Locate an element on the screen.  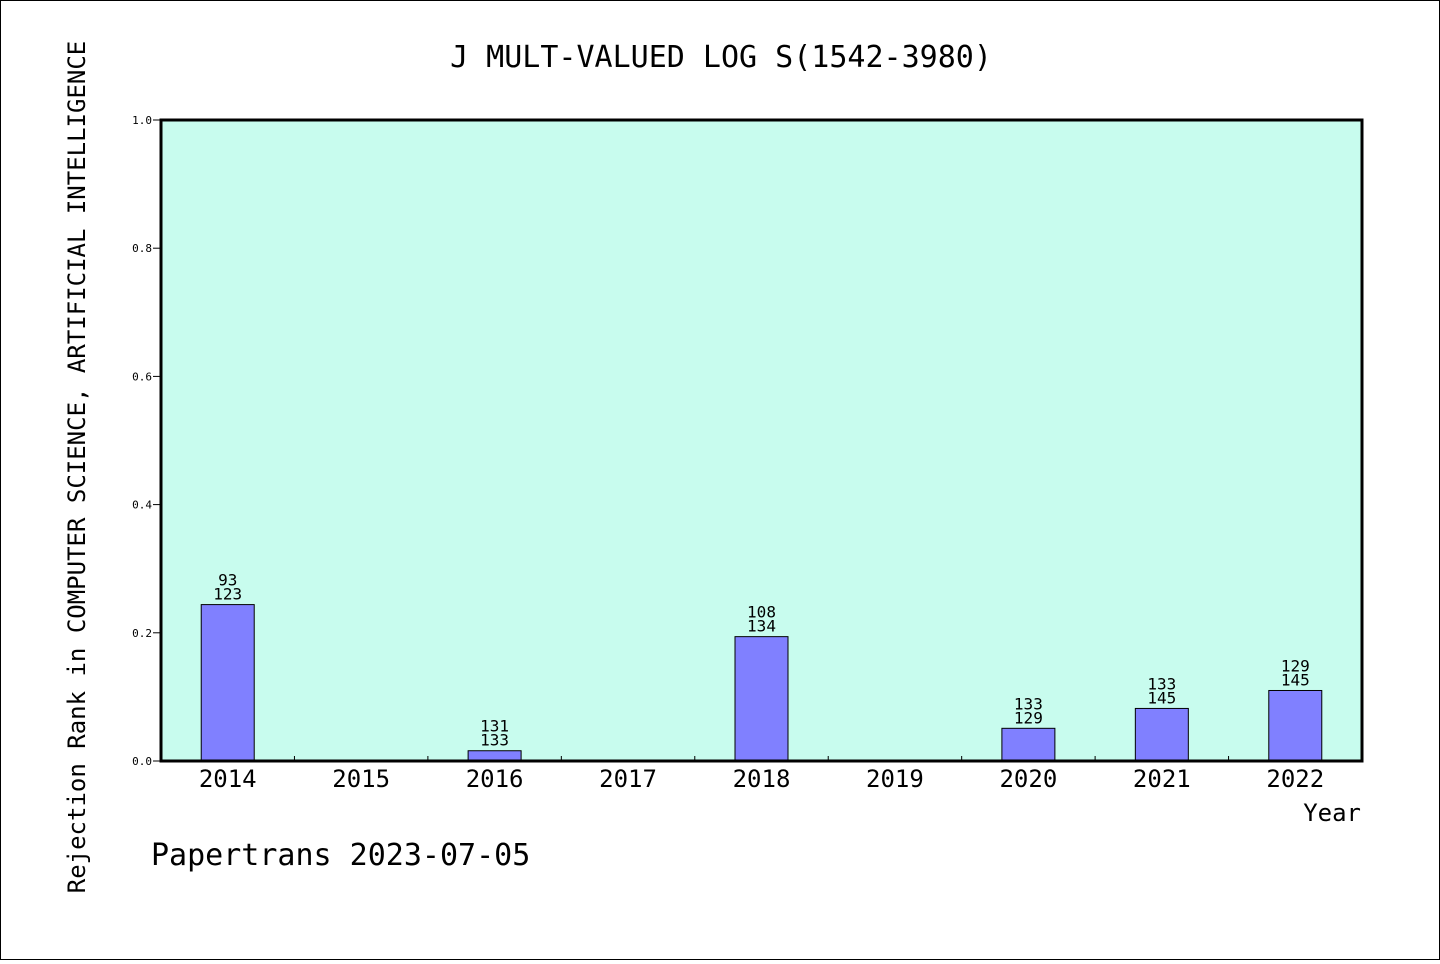
data-label-bottom: 133 is located at coordinates (494, 740).